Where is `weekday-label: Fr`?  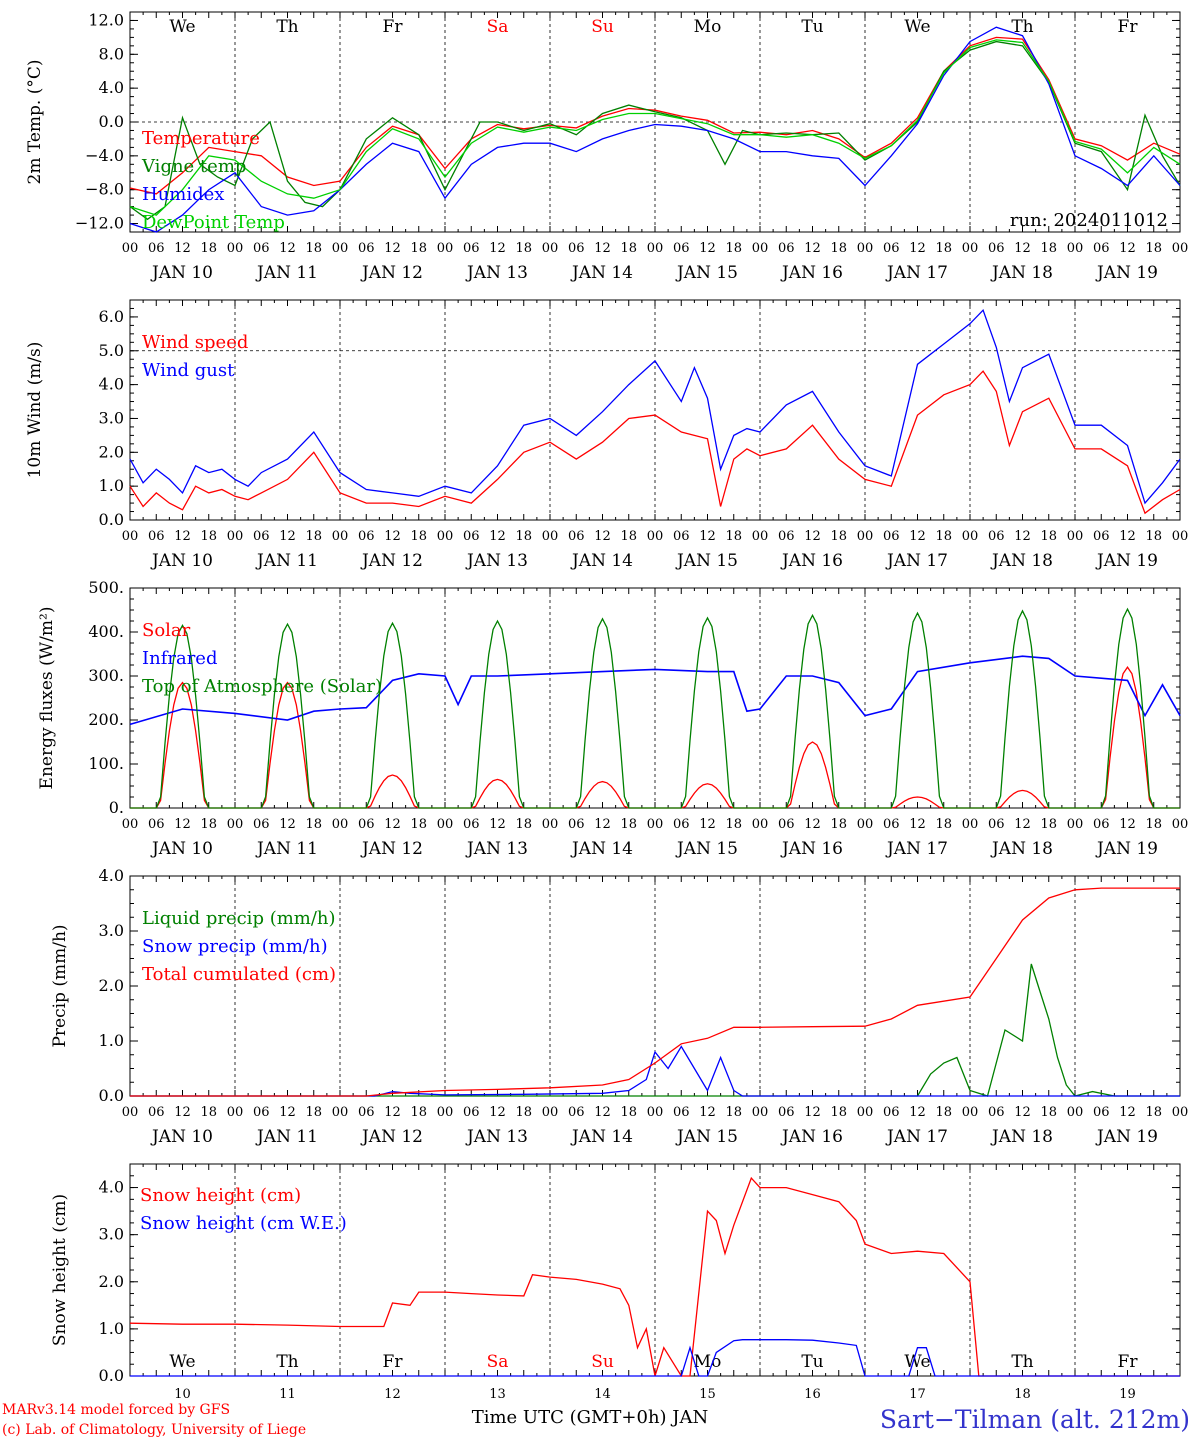
weekday-label: Fr is located at coordinates (1128, 1362).